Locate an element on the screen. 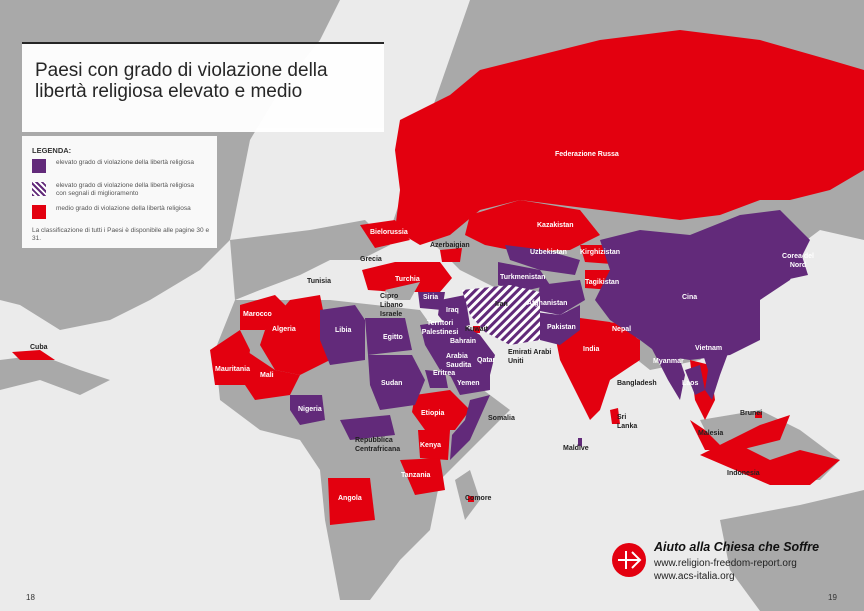  country-maldives is located at coordinates (580, 442).